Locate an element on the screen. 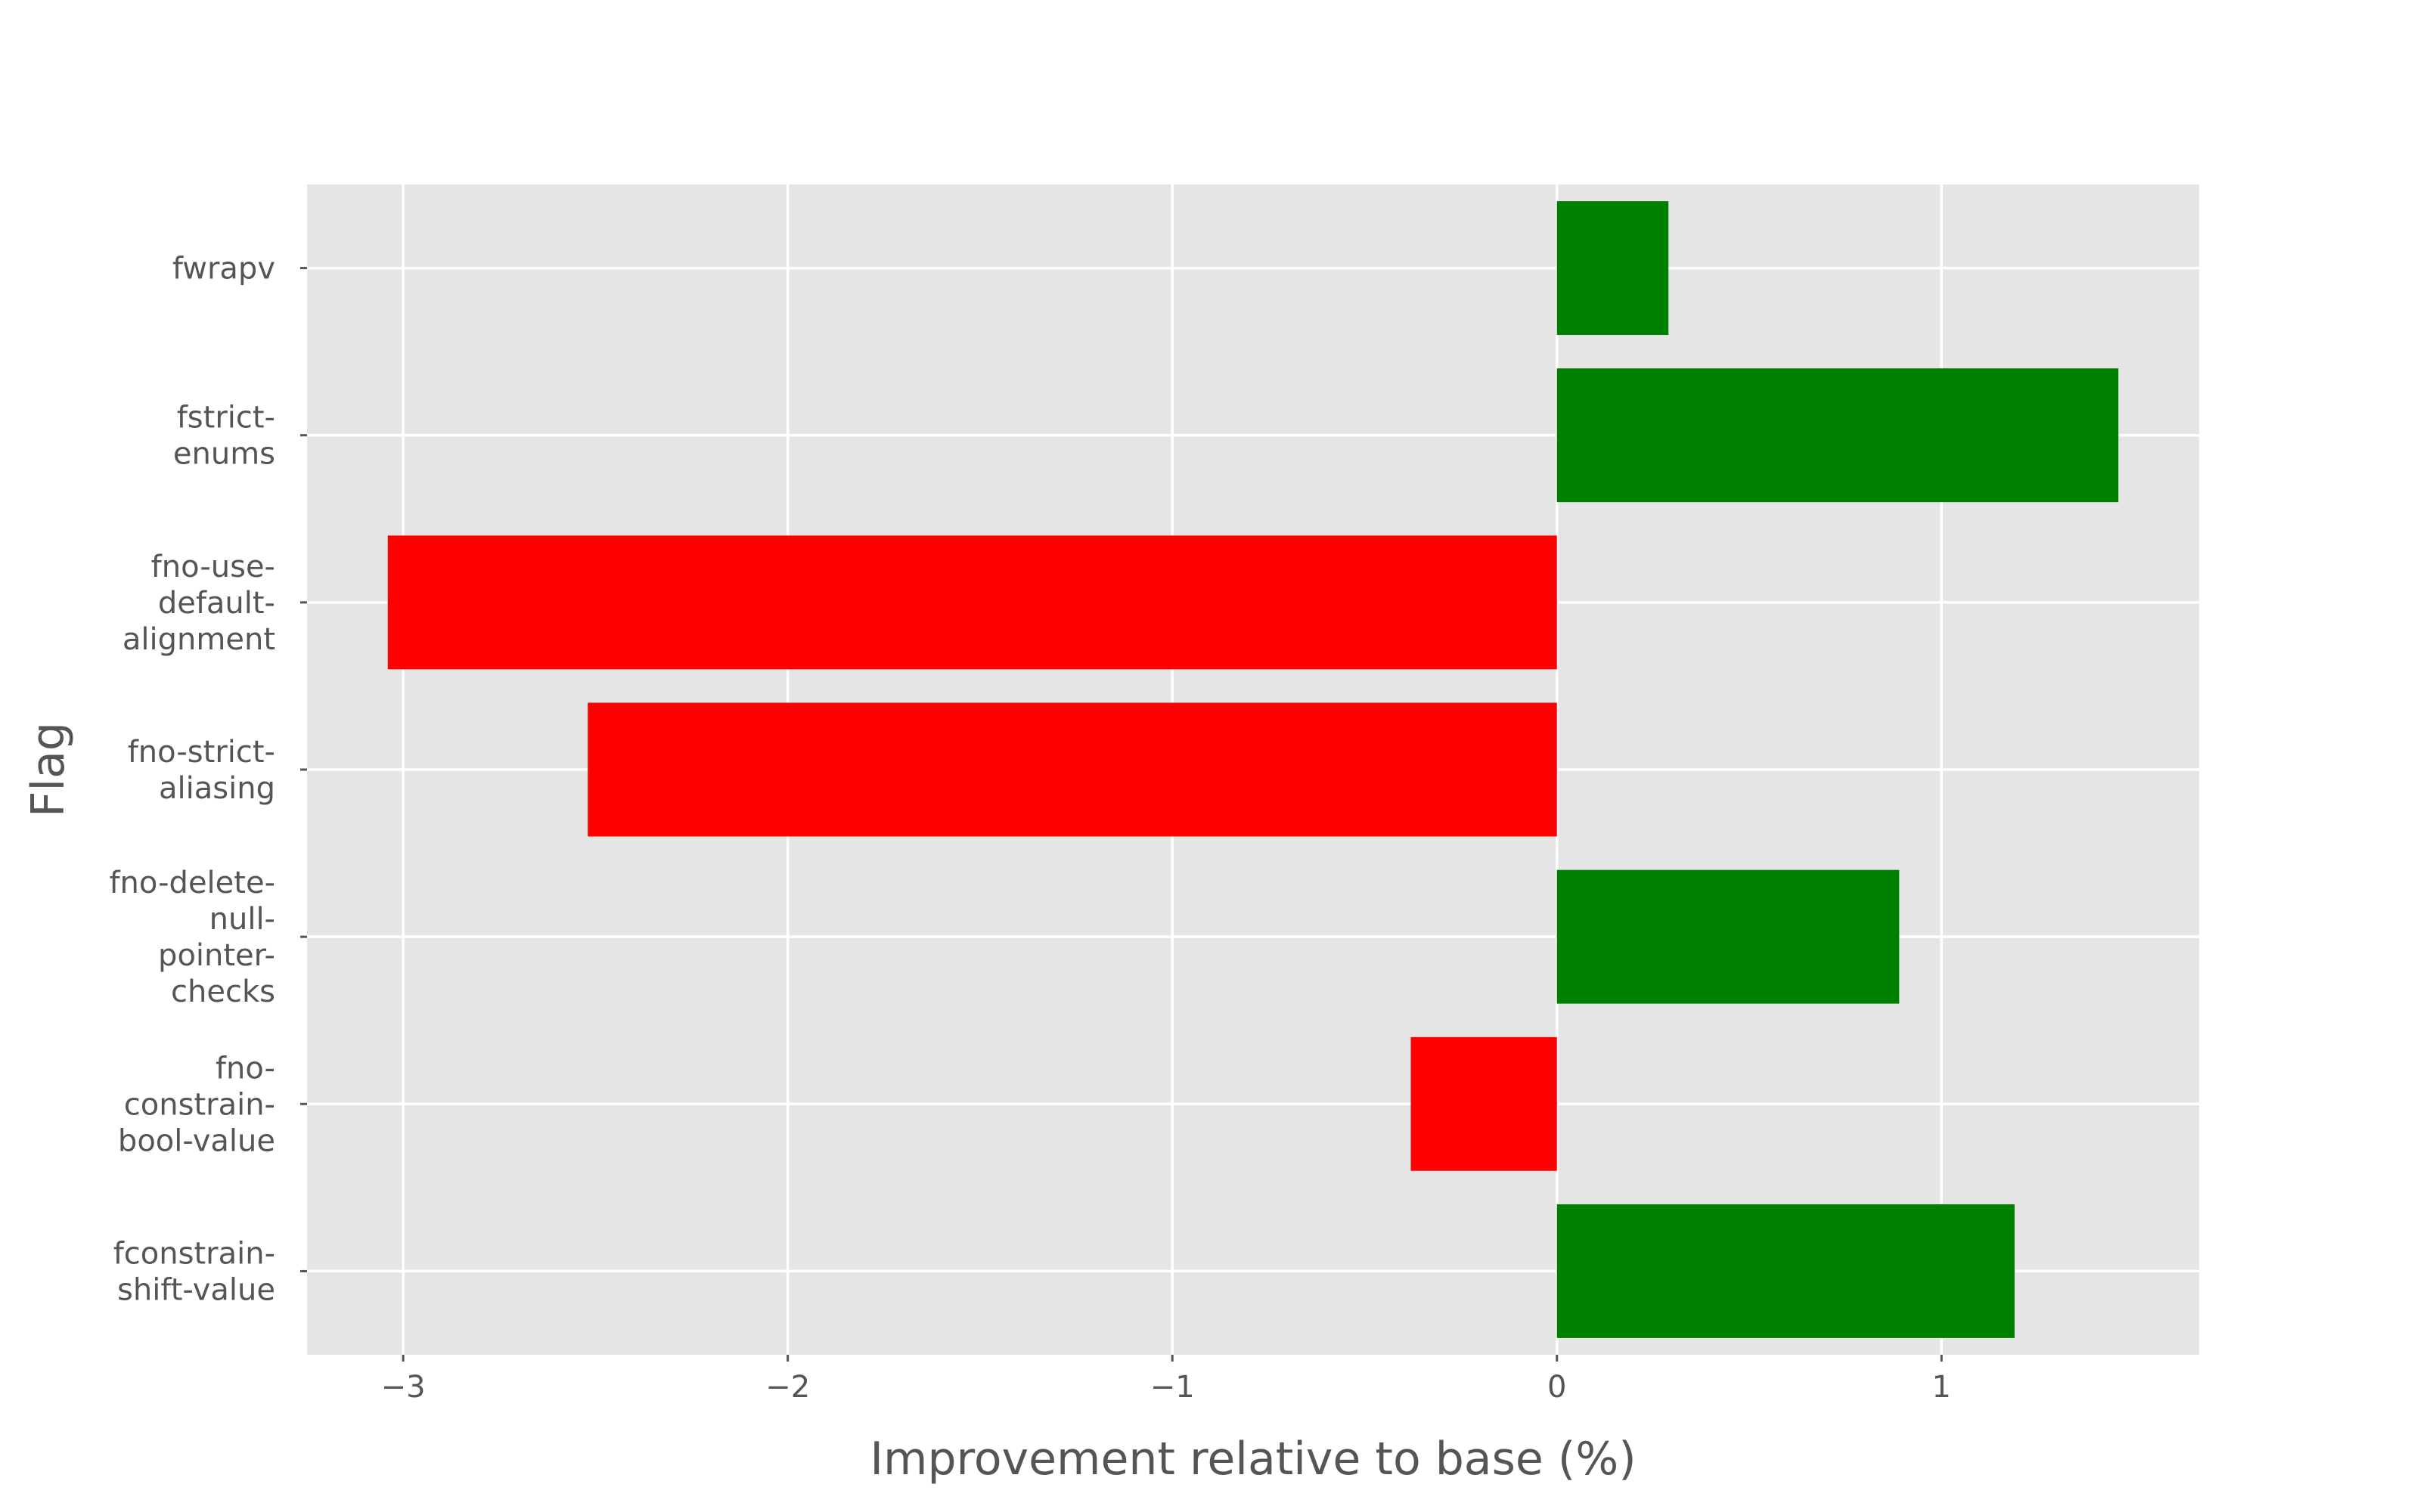 The image size is (2420, 1512). y-tick-label: fno-delete- is located at coordinates (192, 883).